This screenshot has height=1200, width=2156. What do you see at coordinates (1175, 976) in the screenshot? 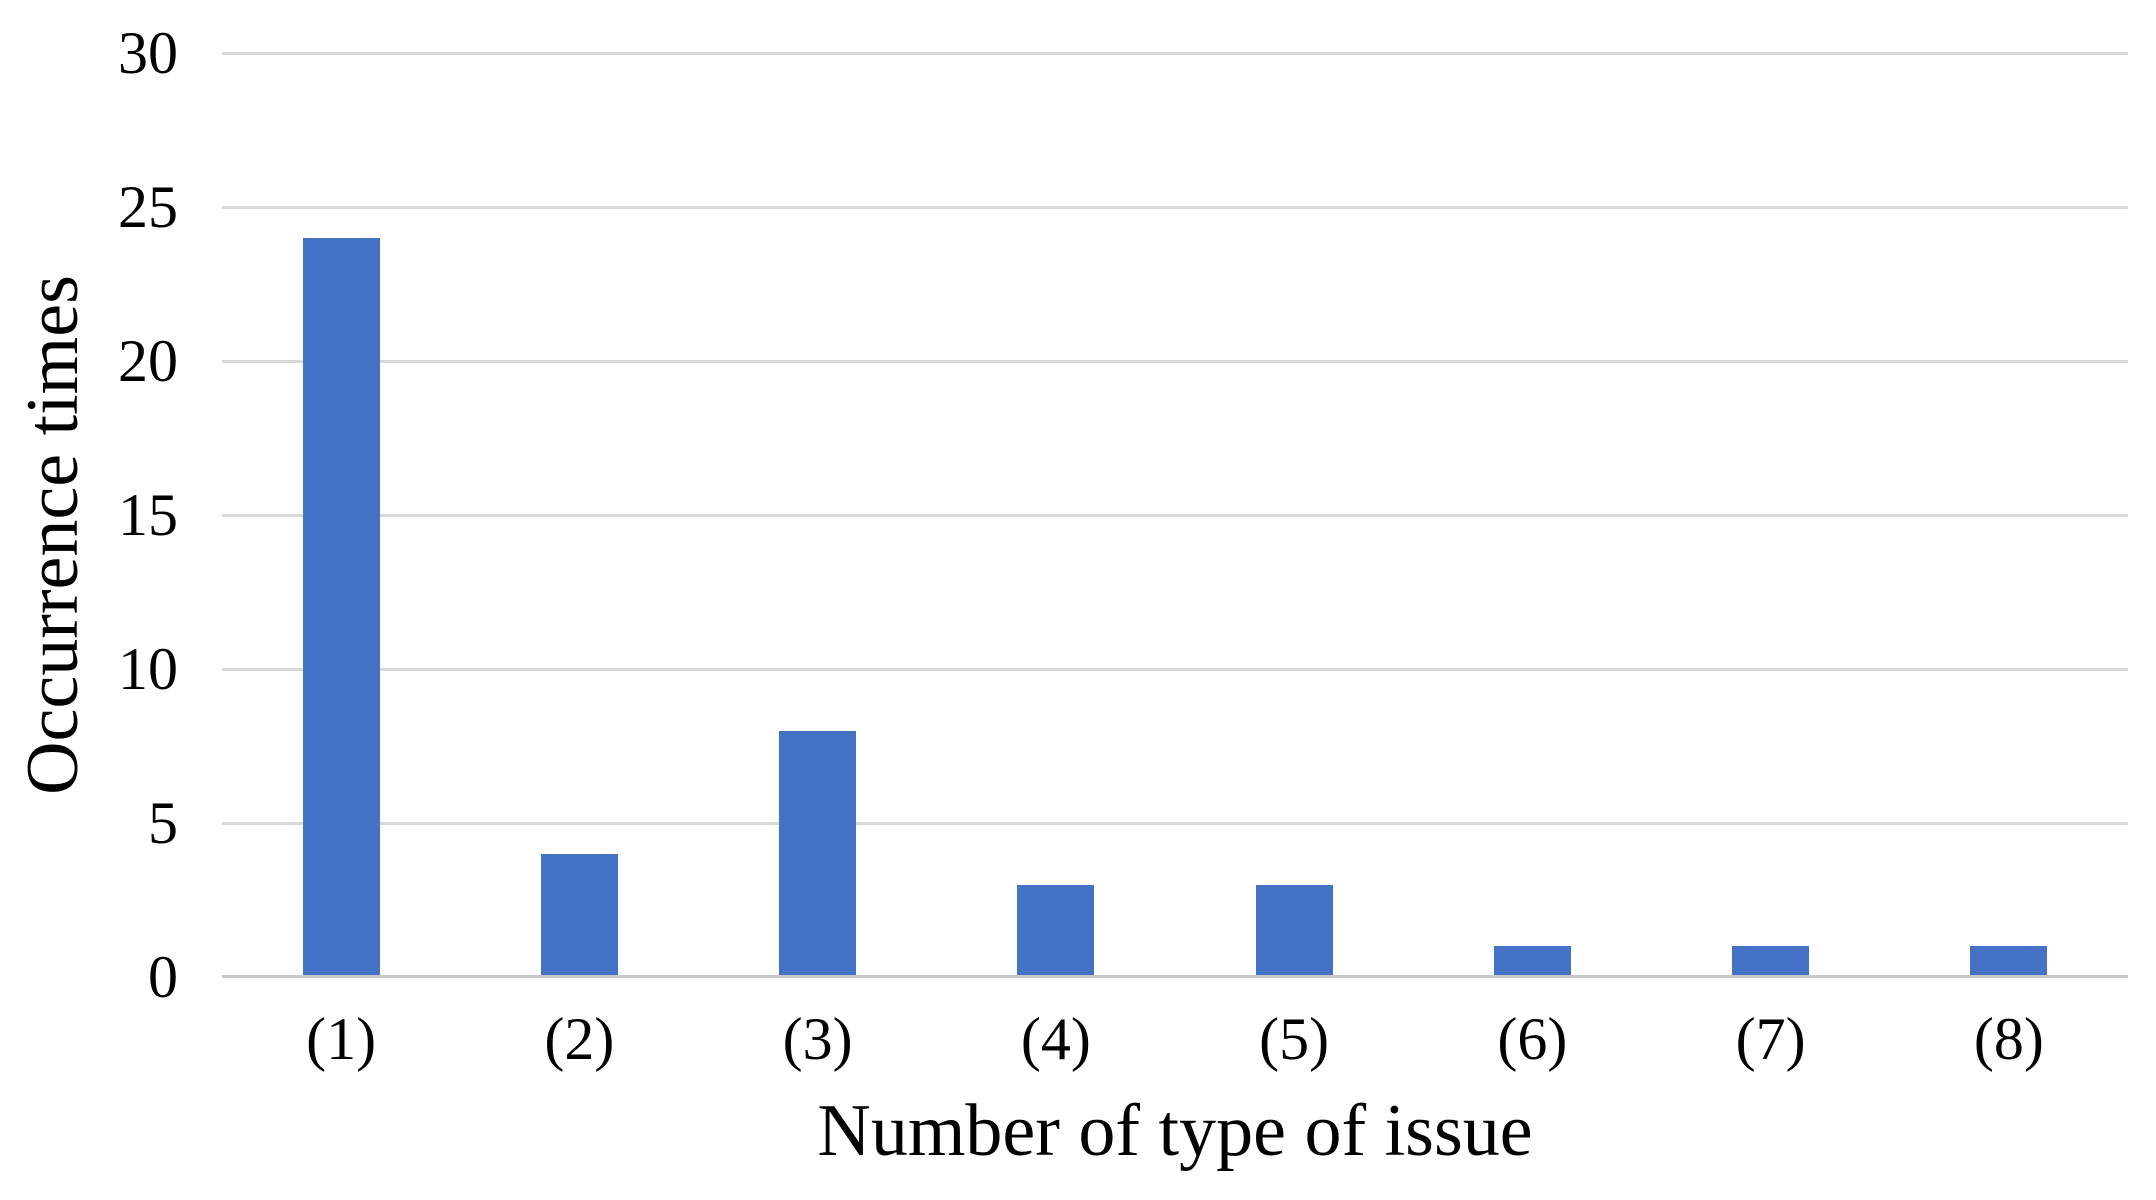
I see `x-axis-line` at bounding box center [1175, 976].